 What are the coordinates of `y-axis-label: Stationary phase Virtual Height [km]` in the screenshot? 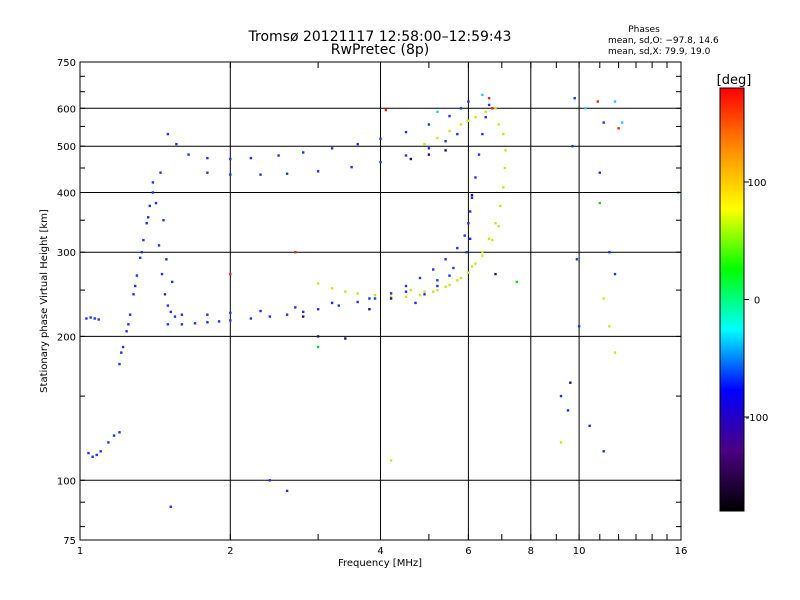 It's located at (44, 301).